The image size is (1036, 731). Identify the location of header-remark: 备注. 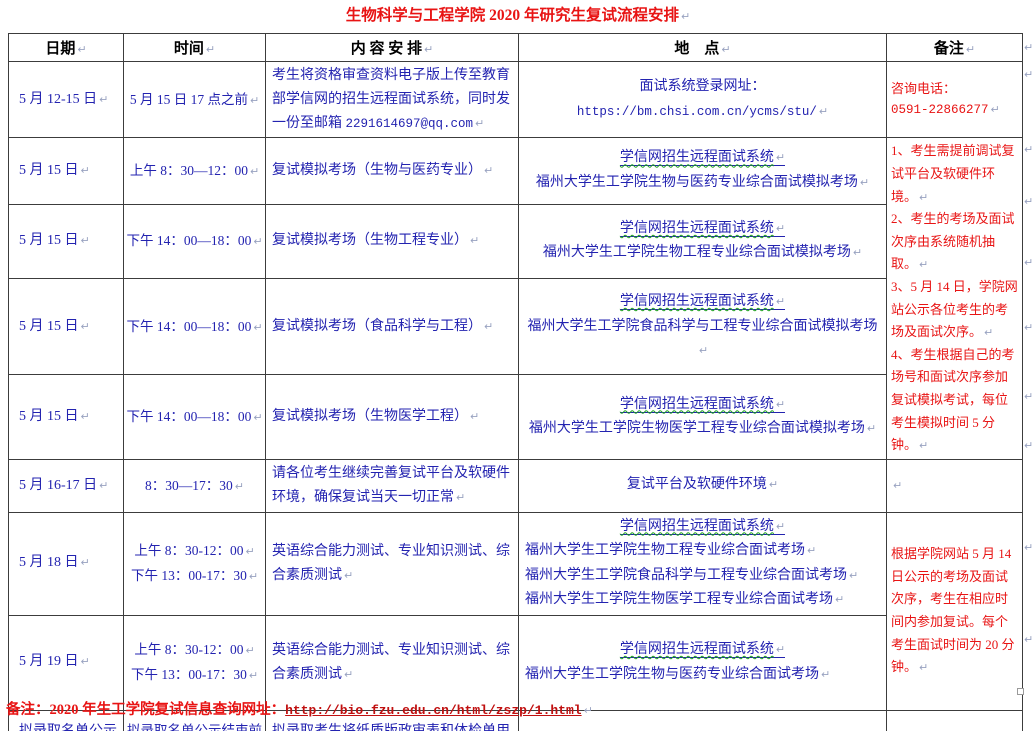
(954, 47).